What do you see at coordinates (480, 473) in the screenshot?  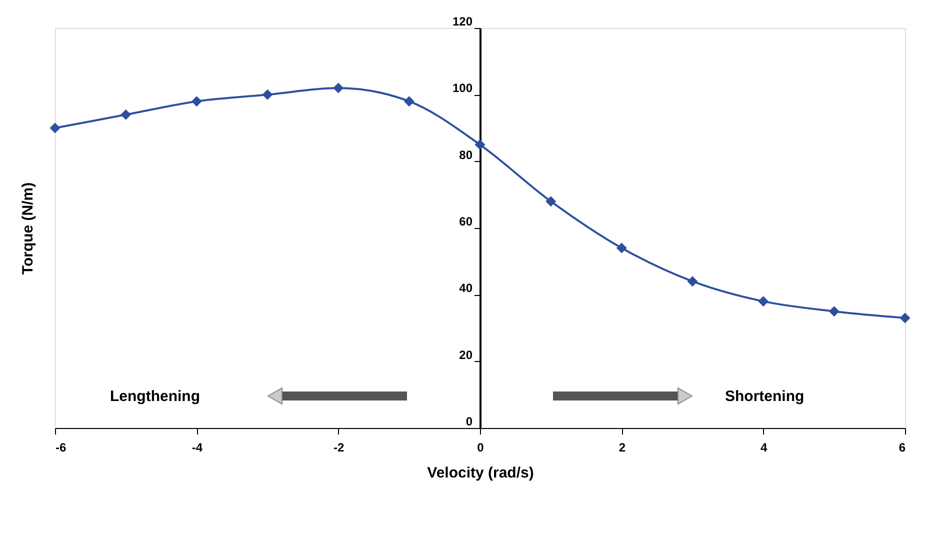 I see `x-axis-title: Velocity (rad/s)` at bounding box center [480, 473].